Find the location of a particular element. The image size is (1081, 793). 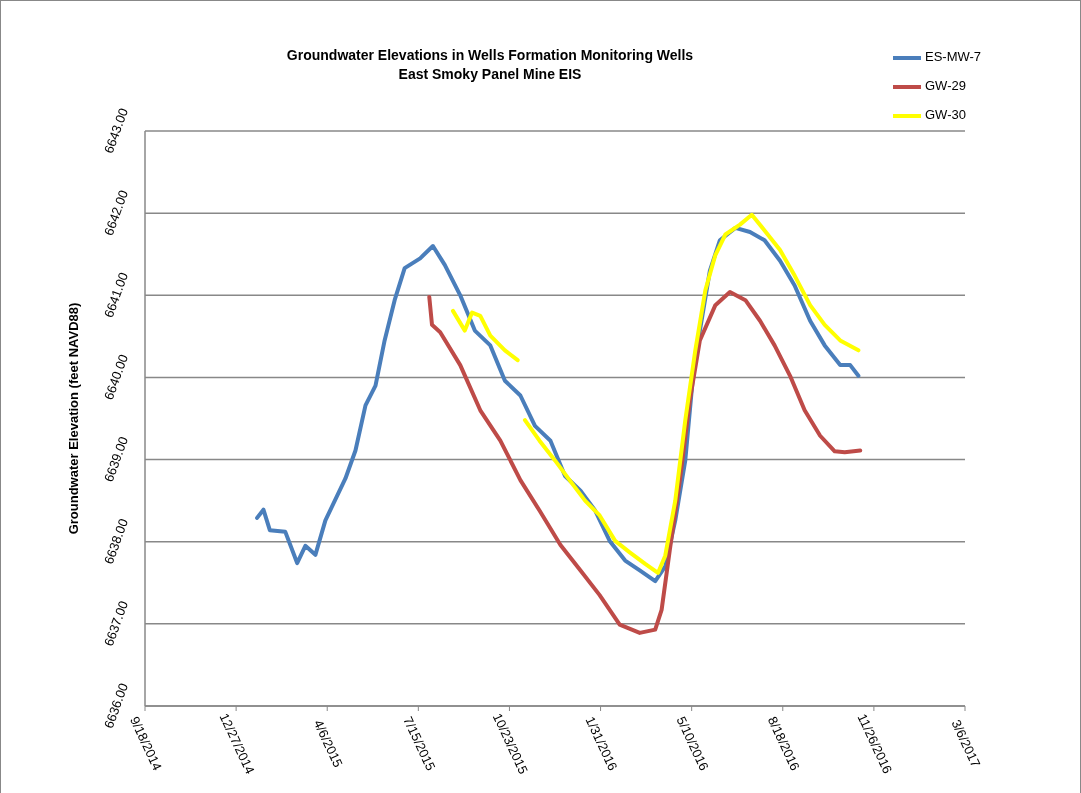

legend-label: GW-29 is located at coordinates (945, 86).